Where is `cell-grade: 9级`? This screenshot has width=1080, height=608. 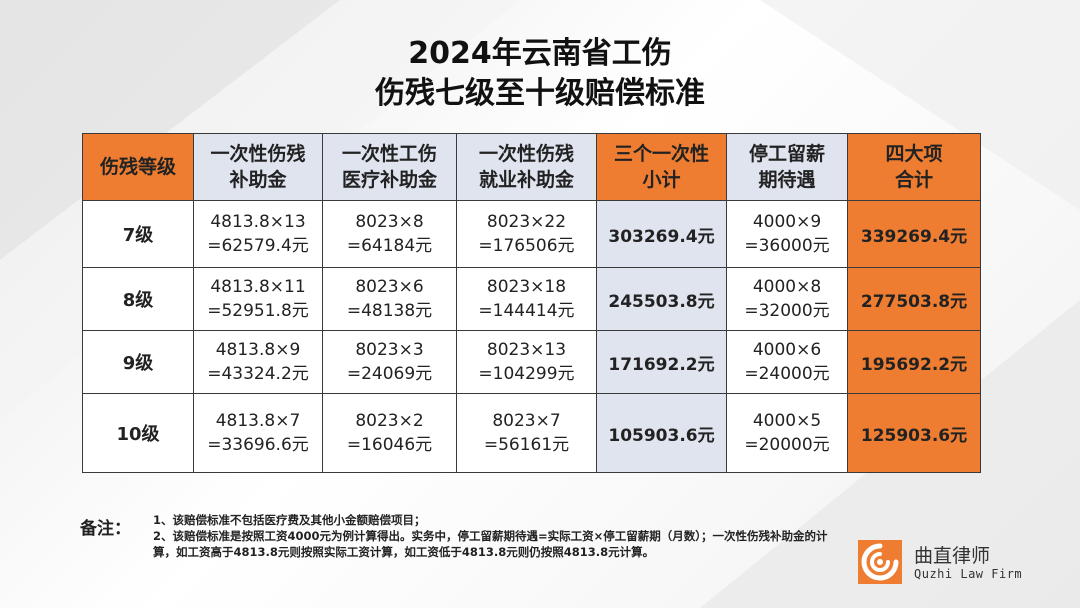
cell-grade: 9级 is located at coordinates (138, 362).